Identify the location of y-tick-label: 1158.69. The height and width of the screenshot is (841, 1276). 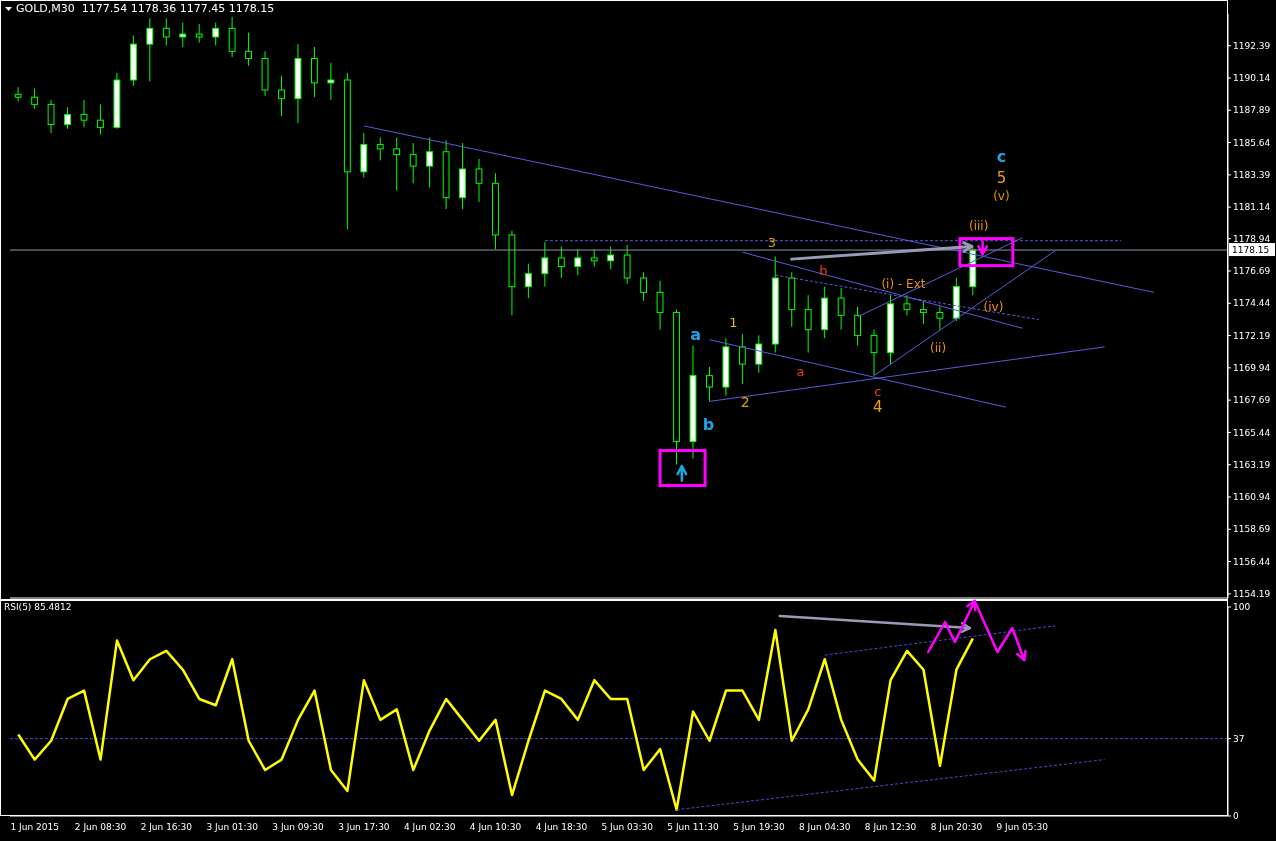
(1252, 529).